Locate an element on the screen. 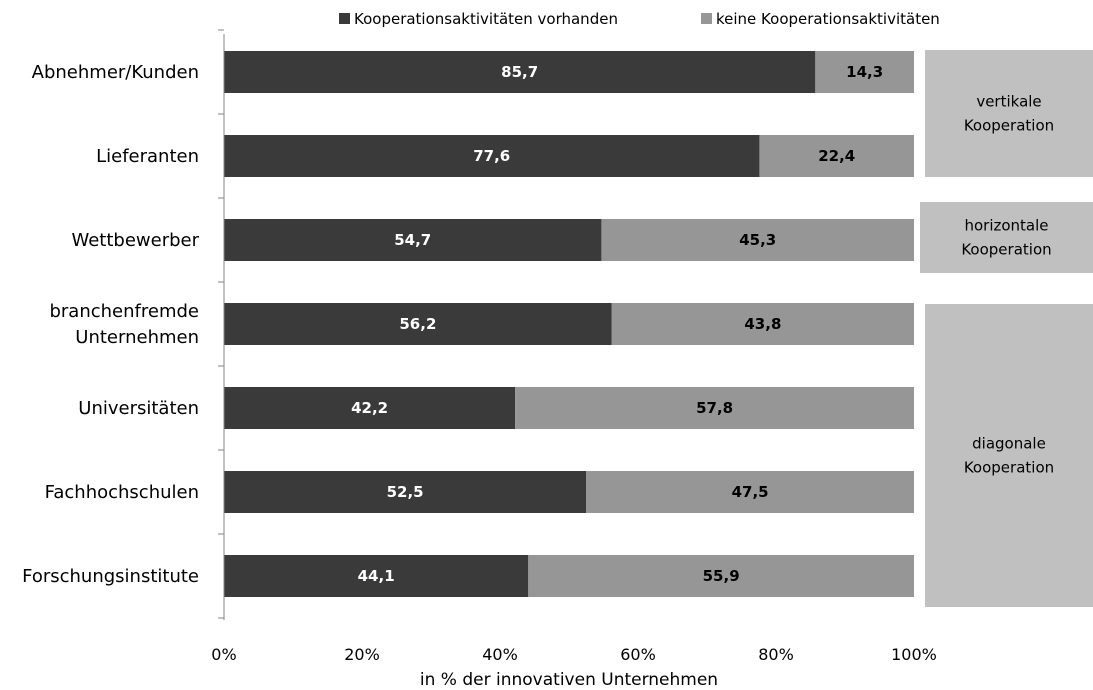  data-label-6-series-1: 52,5 is located at coordinates (405, 492).